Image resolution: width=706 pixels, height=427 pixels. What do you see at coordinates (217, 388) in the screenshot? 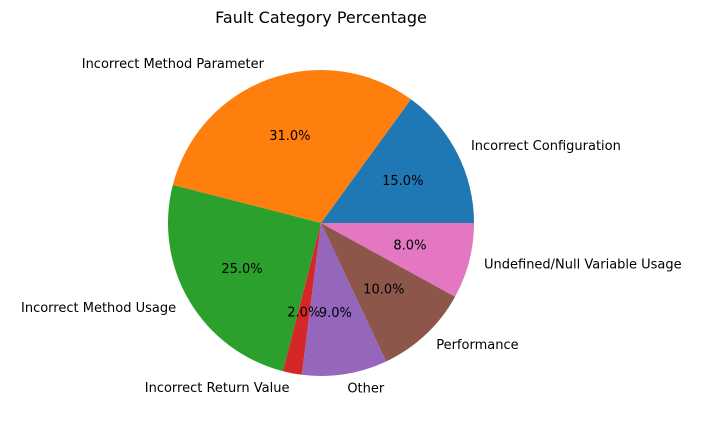
I see `slice-label-incorrect-return-value: Incorrect Return Value` at bounding box center [217, 388].